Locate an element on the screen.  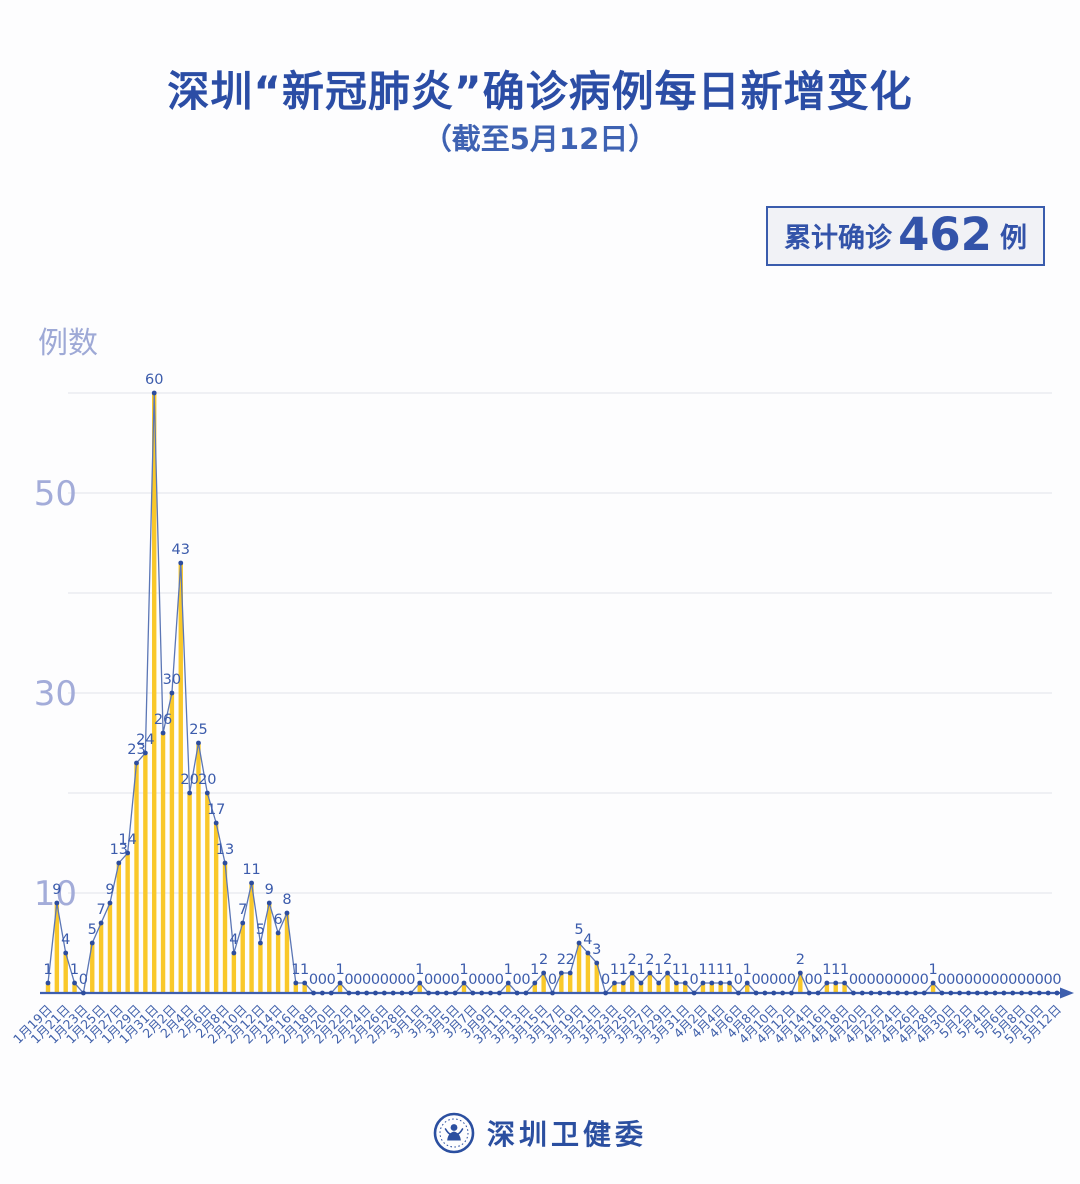
page-subtitle: （截至5月12日） is located at coordinates (540, 139).